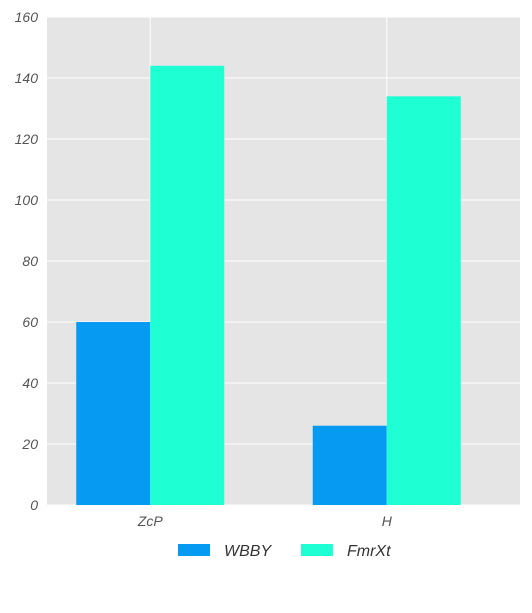  I want to click on y-tick-label: 120, so click(27, 139).